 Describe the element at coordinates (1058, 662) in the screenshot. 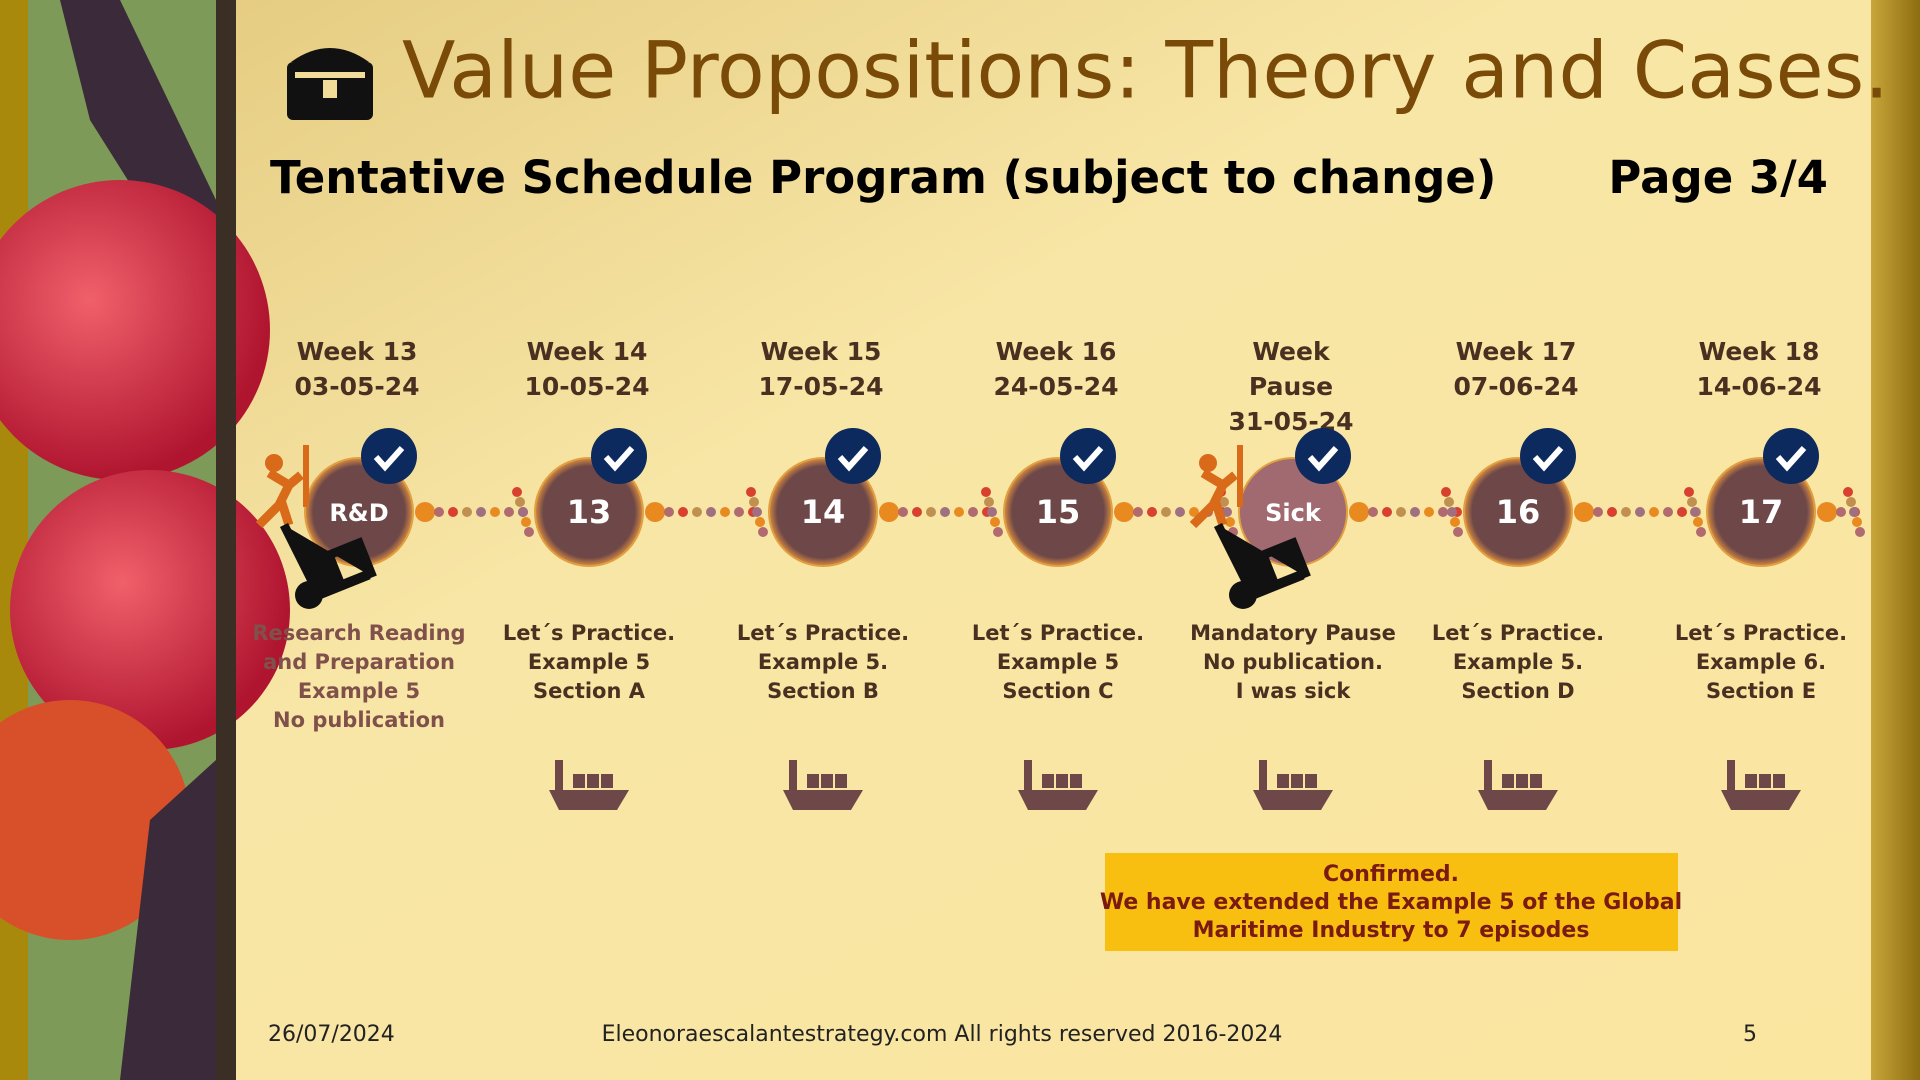

I see `description: Example 5` at that location.